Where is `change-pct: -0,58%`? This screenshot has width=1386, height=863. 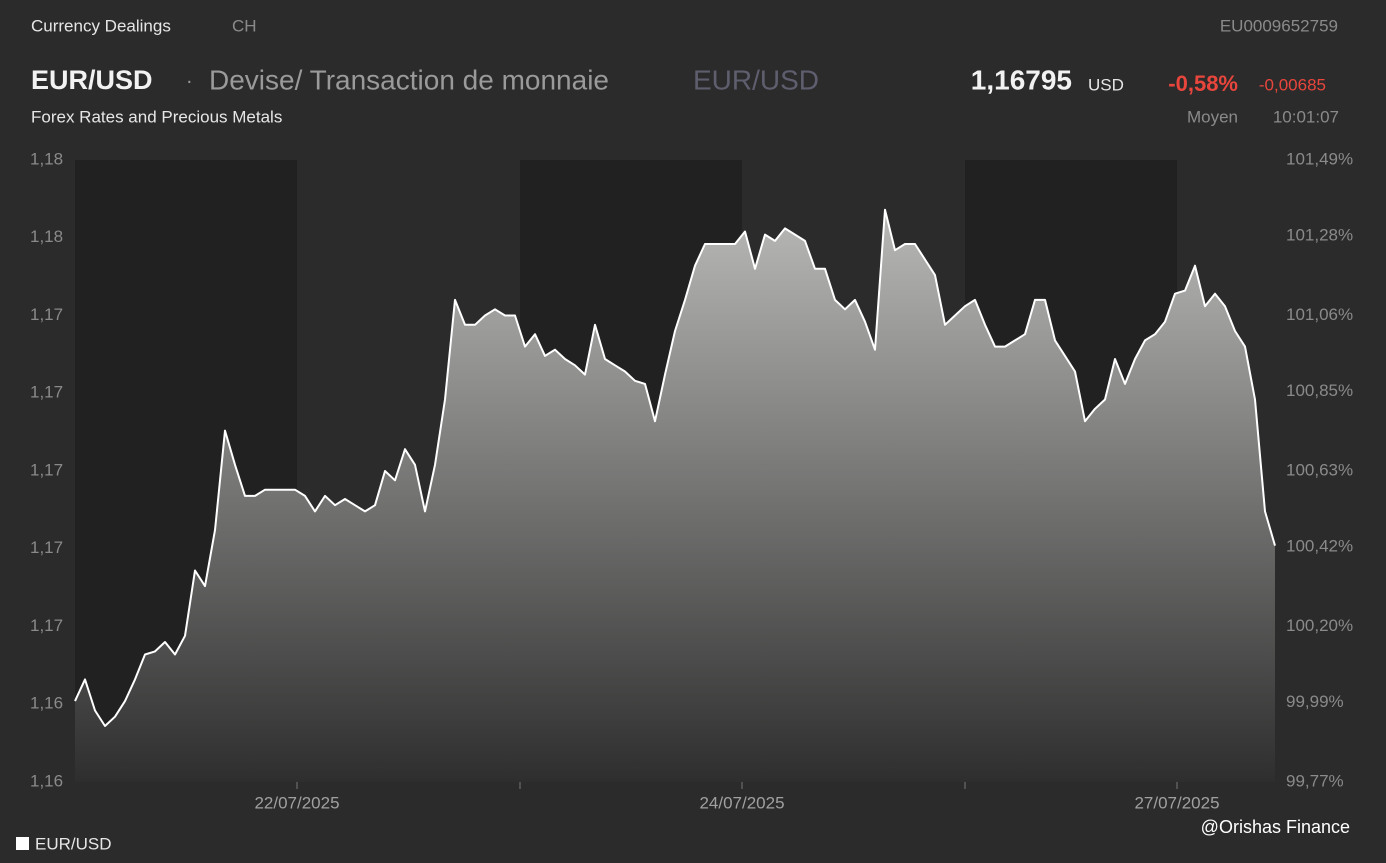 change-pct: -0,58% is located at coordinates (1203, 83).